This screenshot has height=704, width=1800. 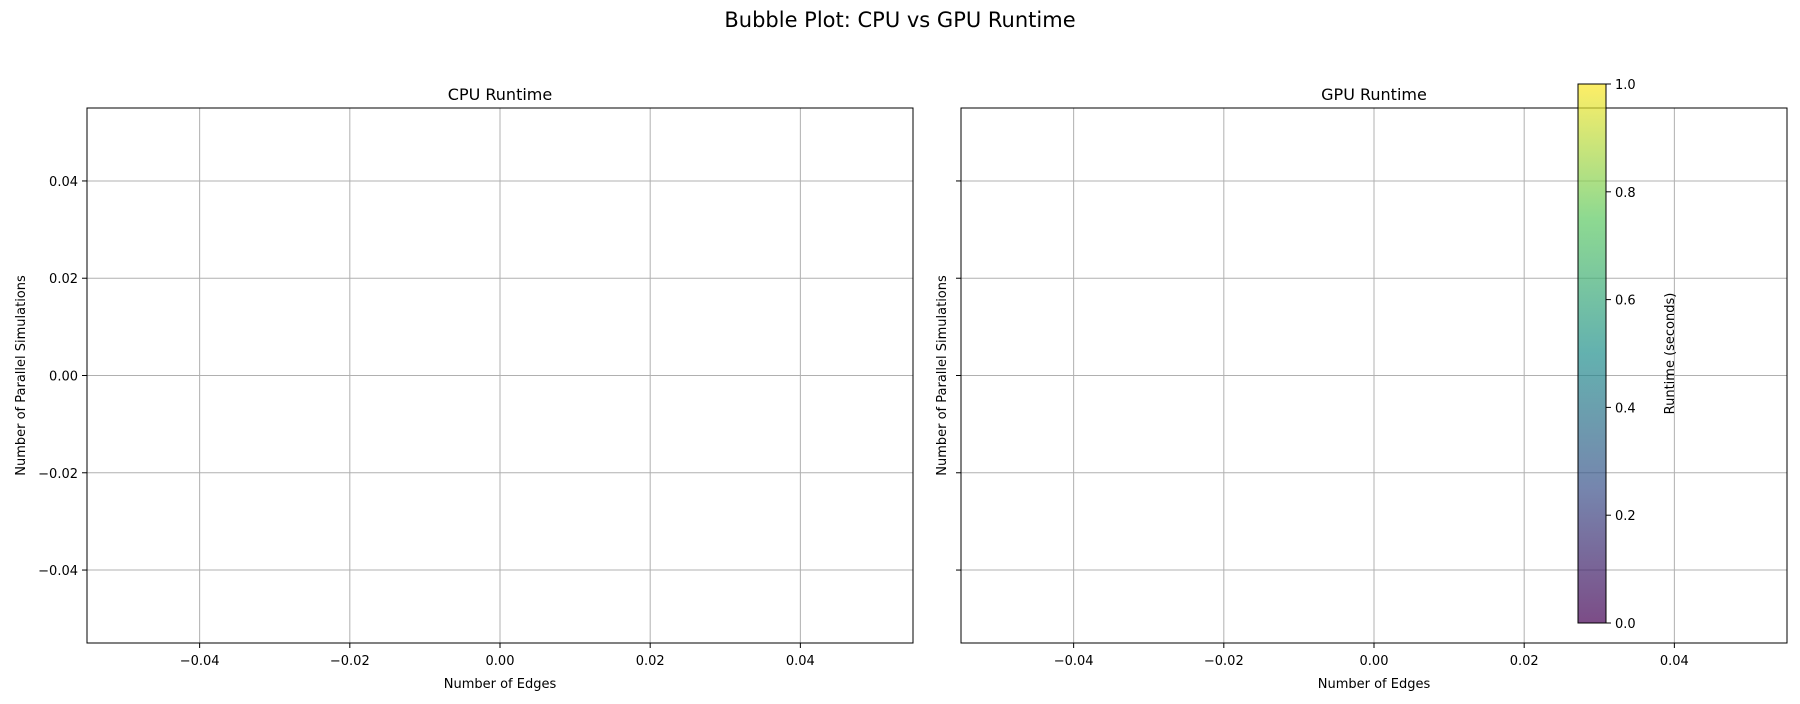 What do you see at coordinates (1625, 85) in the screenshot?
I see `colorbar-tick-label-5: 1.0` at bounding box center [1625, 85].